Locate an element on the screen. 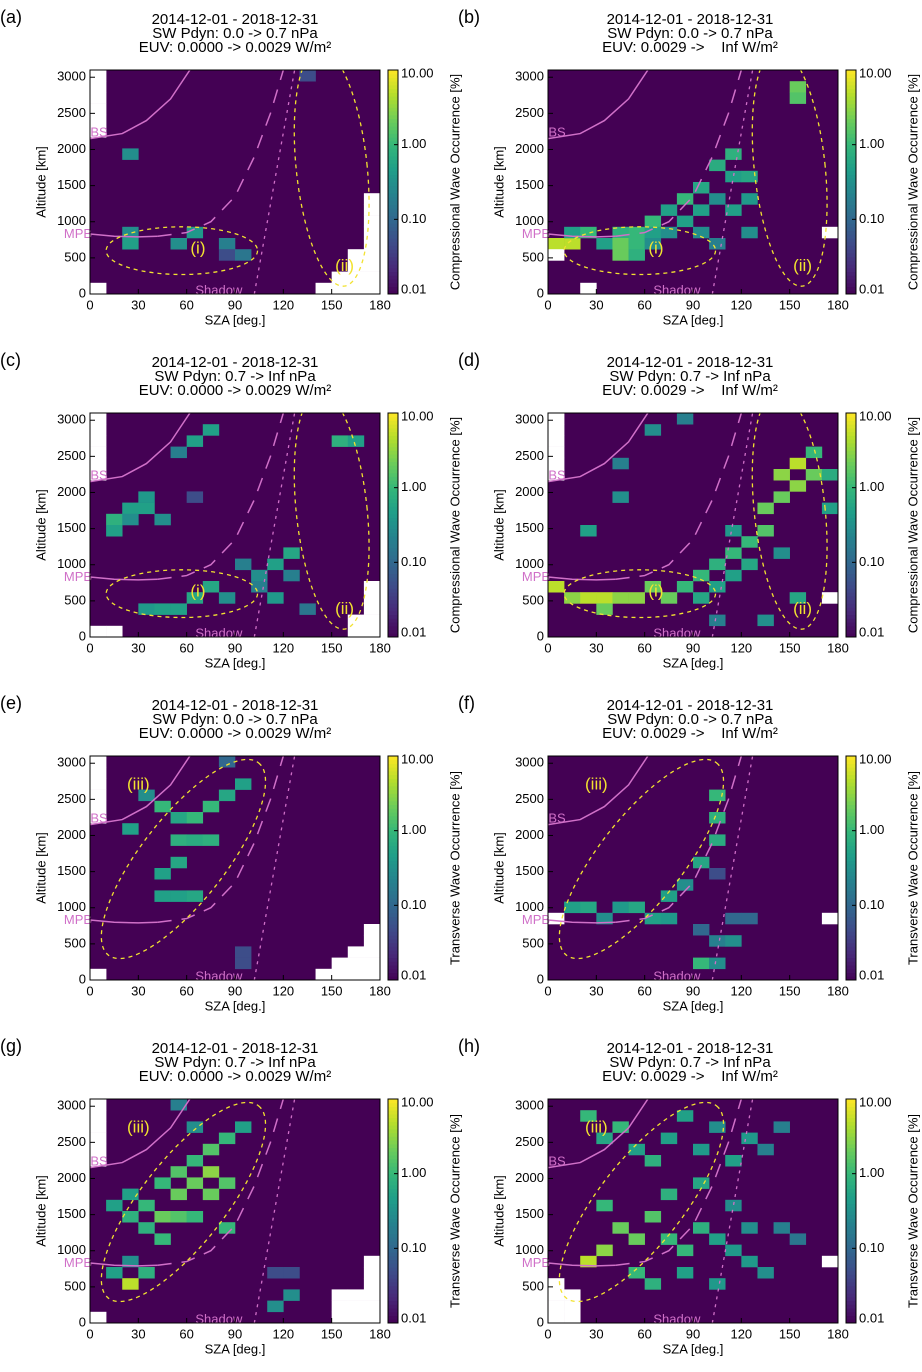  colorbar-frame is located at coordinates (393, 525).